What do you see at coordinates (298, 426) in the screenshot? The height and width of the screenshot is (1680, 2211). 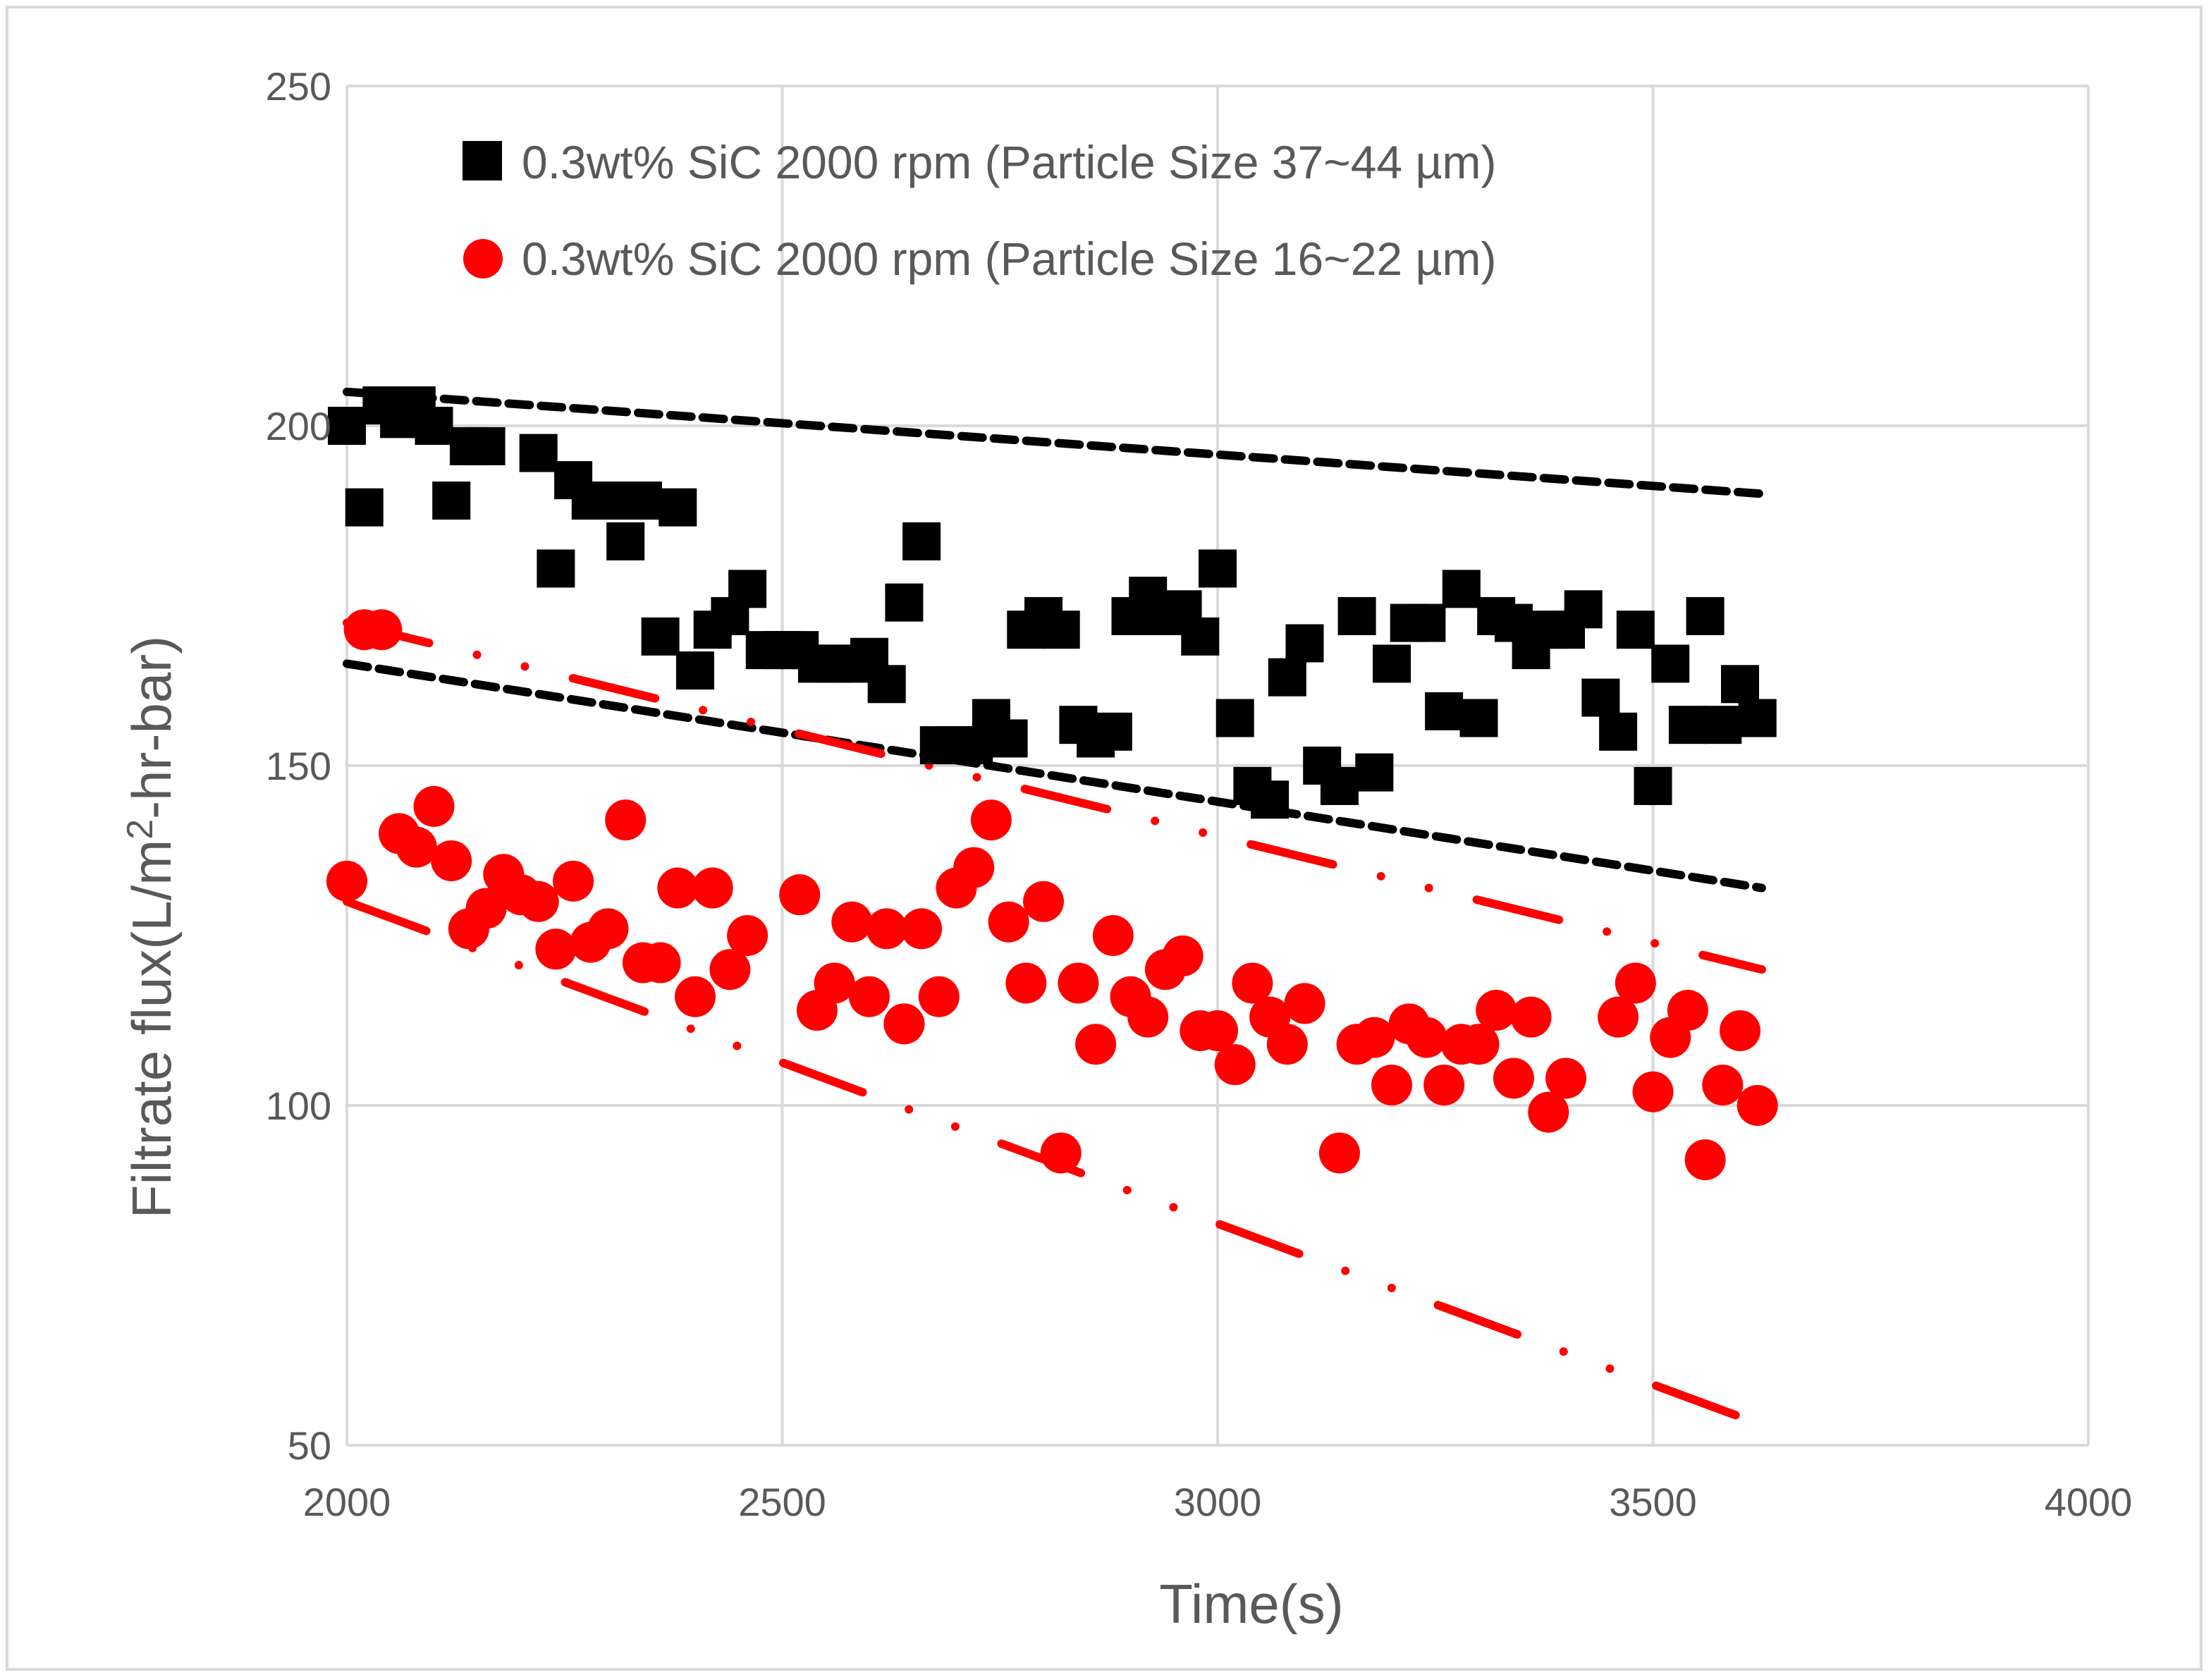 I see `y-tick-label: 200` at bounding box center [298, 426].